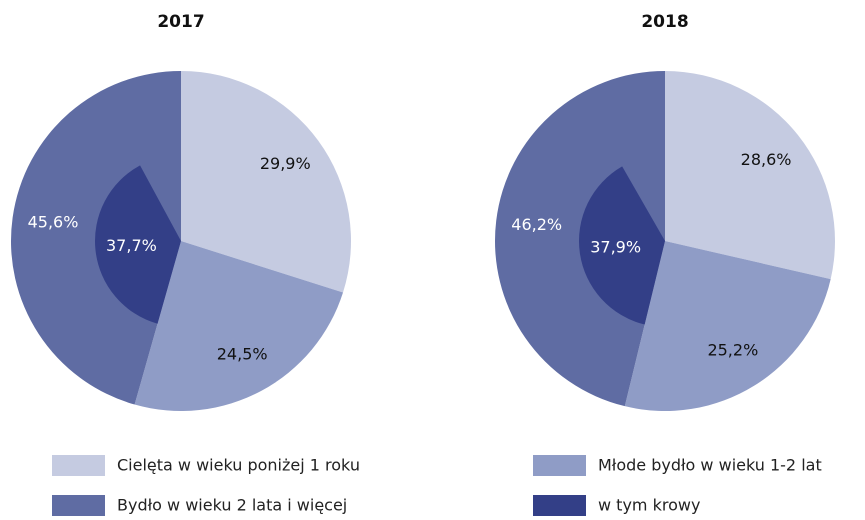 The height and width of the screenshot is (520, 865). What do you see at coordinates (536, 224) in the screenshot?
I see `slice-label: 46,2%` at bounding box center [536, 224].